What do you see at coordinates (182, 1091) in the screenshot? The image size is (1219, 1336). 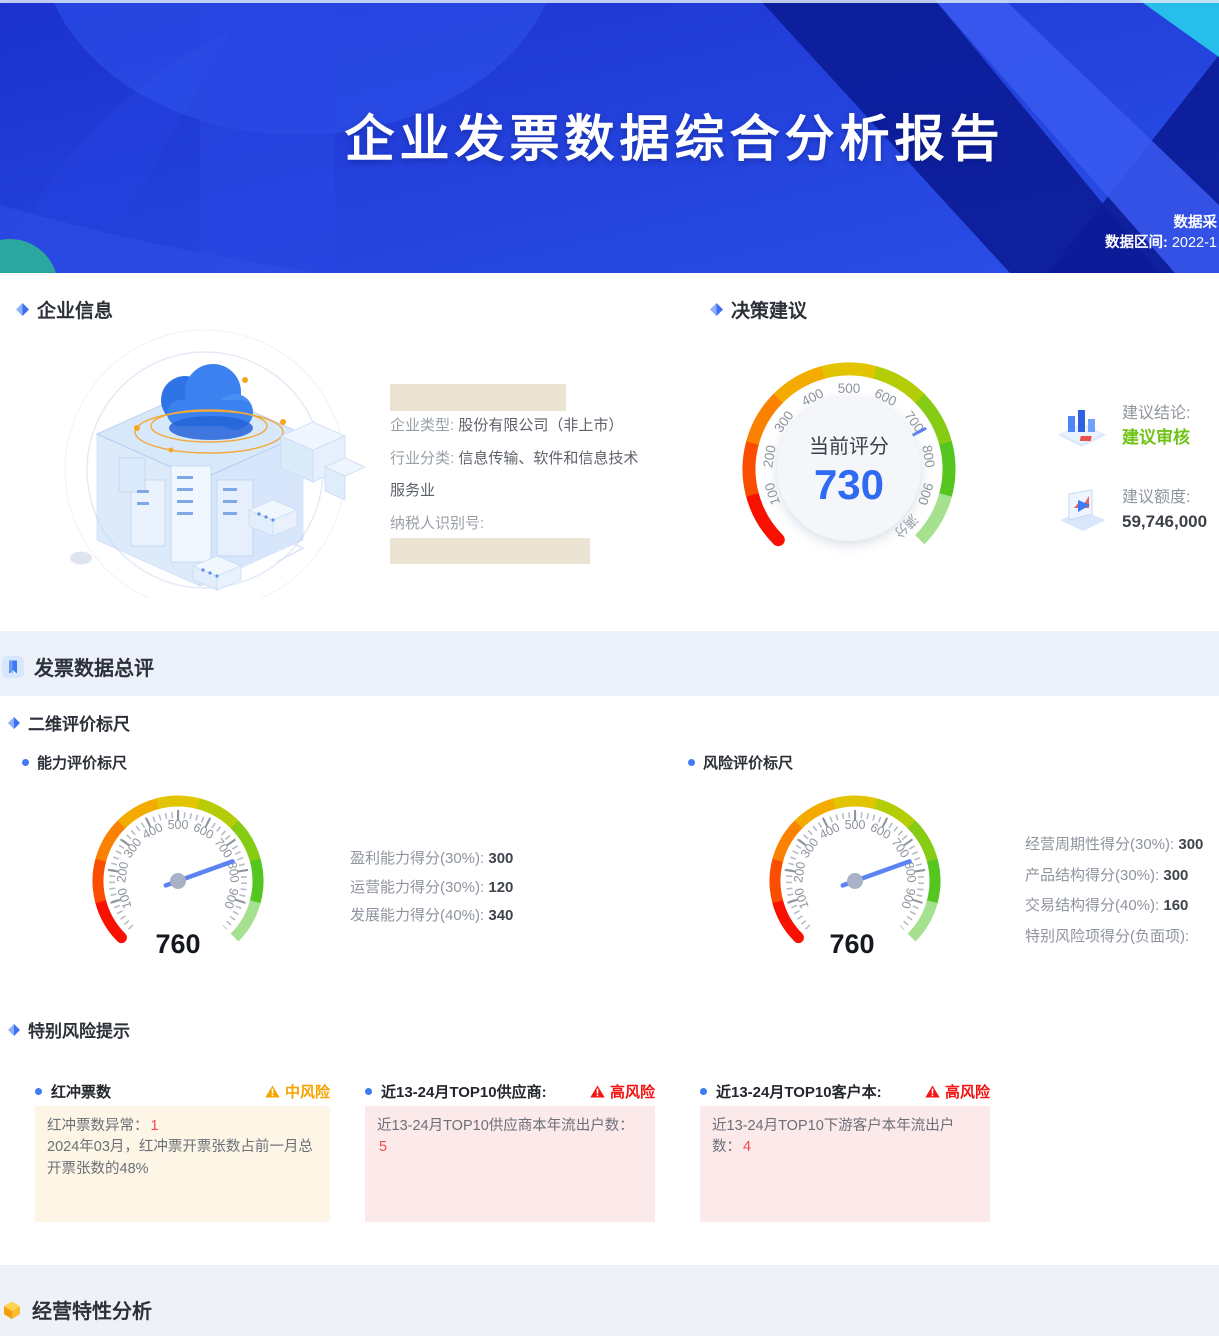 I see `risk-card-header: 红冲票数 中风险` at bounding box center [182, 1091].